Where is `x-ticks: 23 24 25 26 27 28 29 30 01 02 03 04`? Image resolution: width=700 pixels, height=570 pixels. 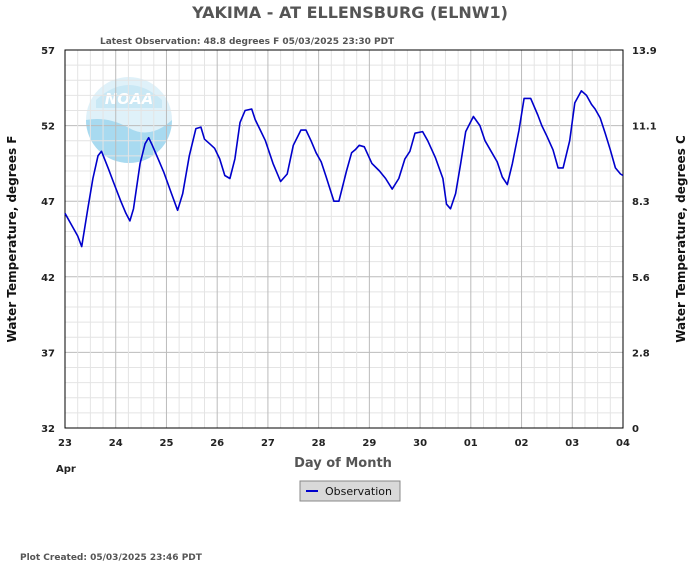
x-ticks: 23 24 25 26 27 28 29 30 01 02 03 04 is located at coordinates (344, 443).